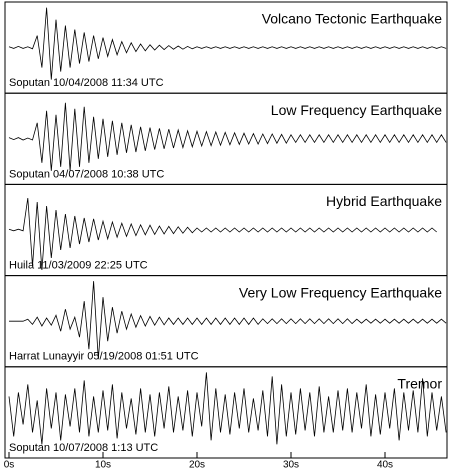 This screenshot has width=450, height=470. Describe the element at coordinates (385, 465) in the screenshot. I see `x-tick-label: 40s` at that location.